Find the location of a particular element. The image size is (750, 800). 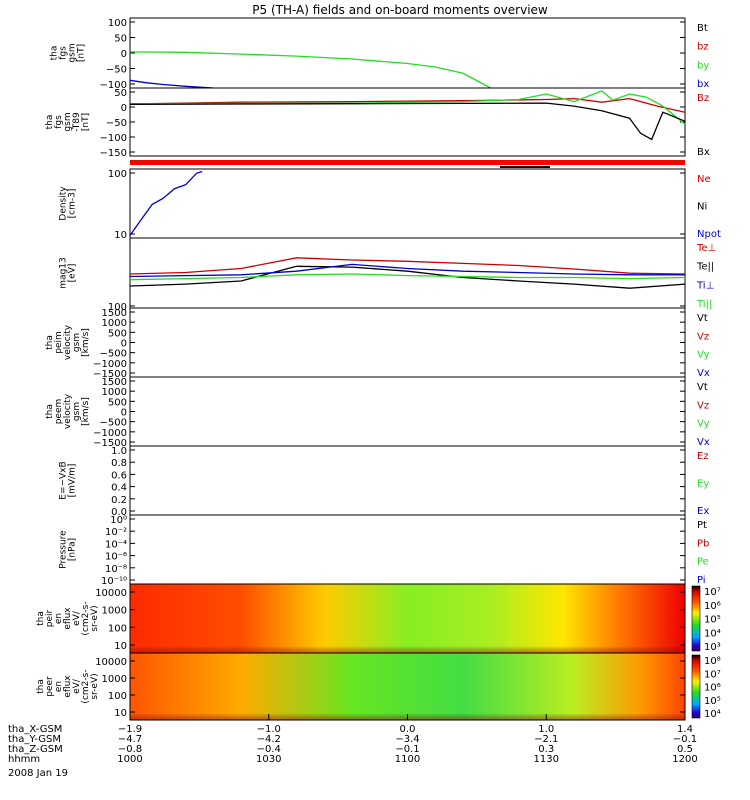

colorbar is located at coordinates (696, 686).